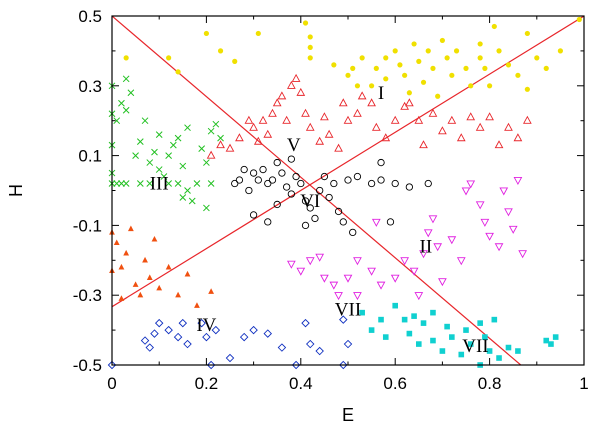  What do you see at coordinates (159, 184) in the screenshot?
I see `region-label: III` at bounding box center [159, 184].